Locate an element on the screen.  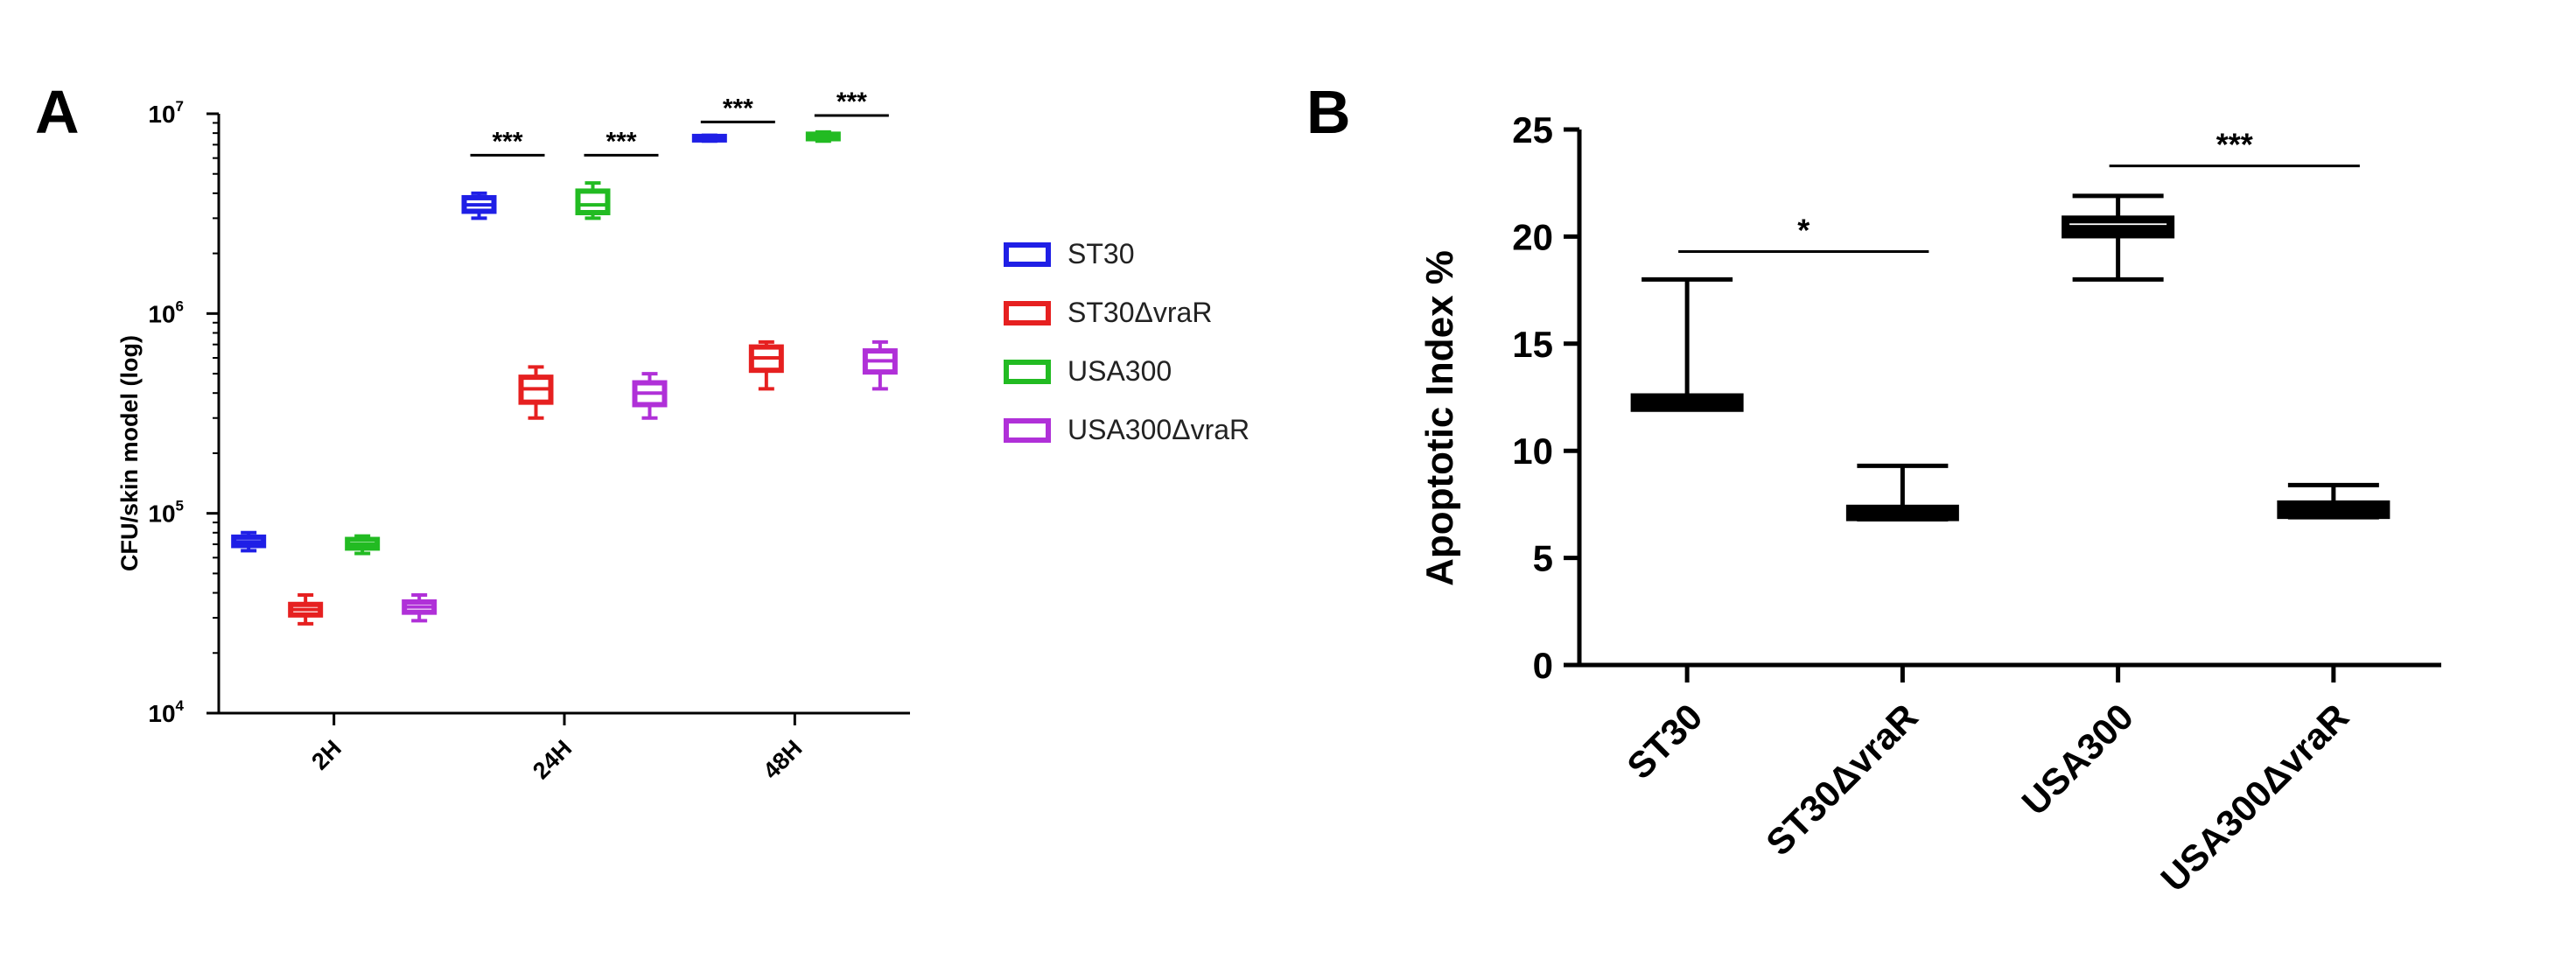
legend-label-st30: ST30 is located at coordinates (1101, 254).